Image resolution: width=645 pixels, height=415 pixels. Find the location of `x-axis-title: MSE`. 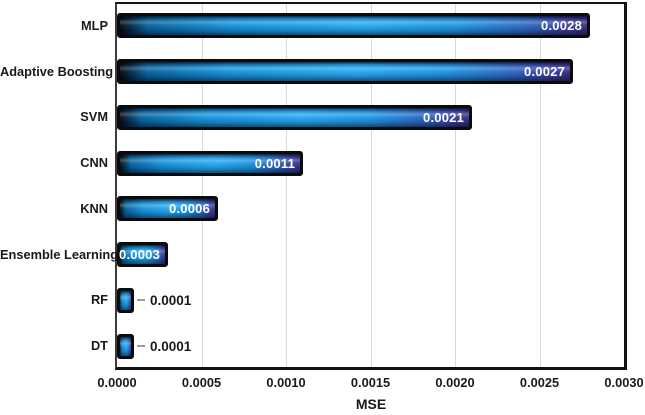

x-axis-title: MSE is located at coordinates (371, 404).